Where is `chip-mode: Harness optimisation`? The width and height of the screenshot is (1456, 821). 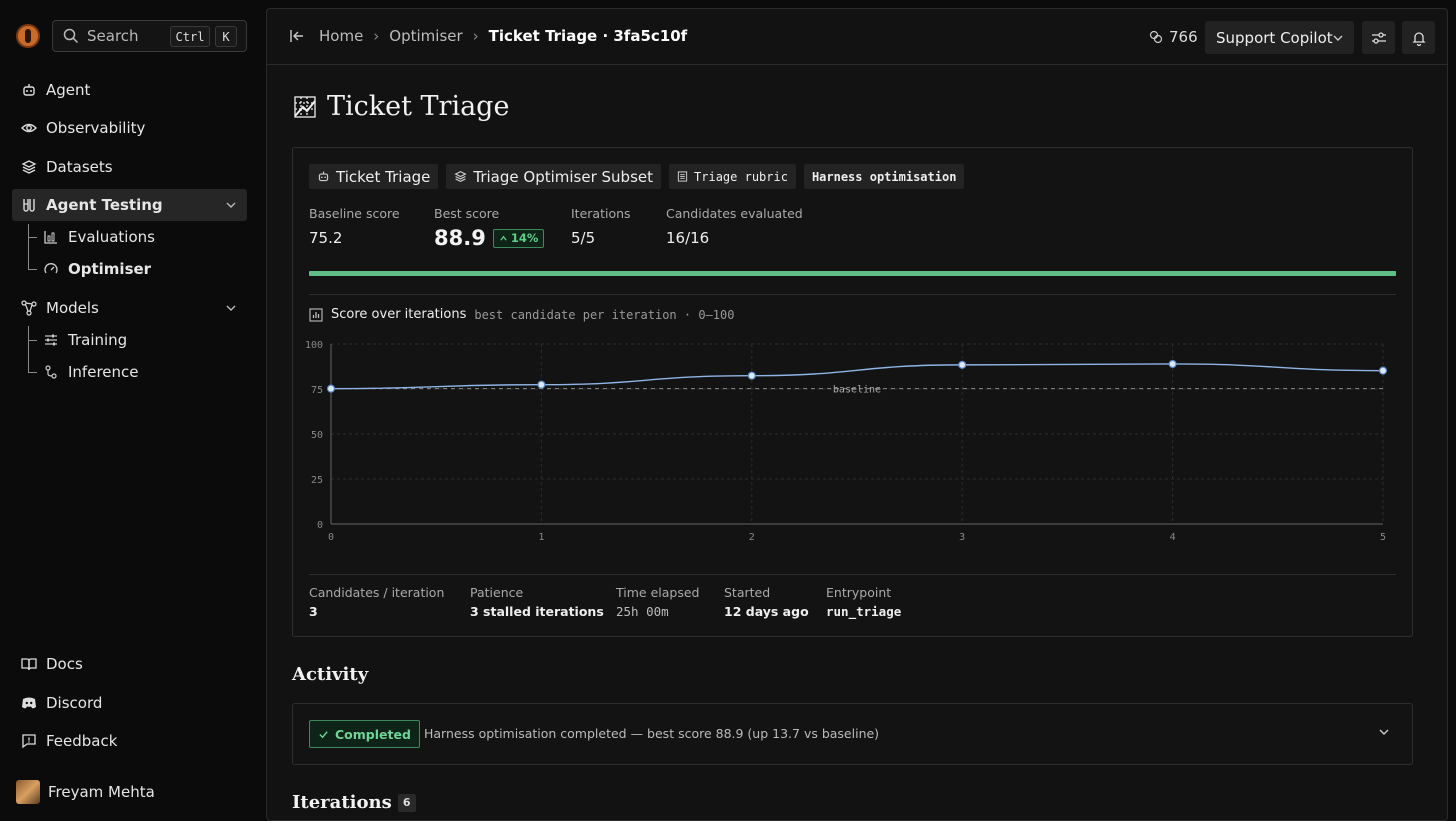
chip-mode: Harness optimisation is located at coordinates (884, 176).